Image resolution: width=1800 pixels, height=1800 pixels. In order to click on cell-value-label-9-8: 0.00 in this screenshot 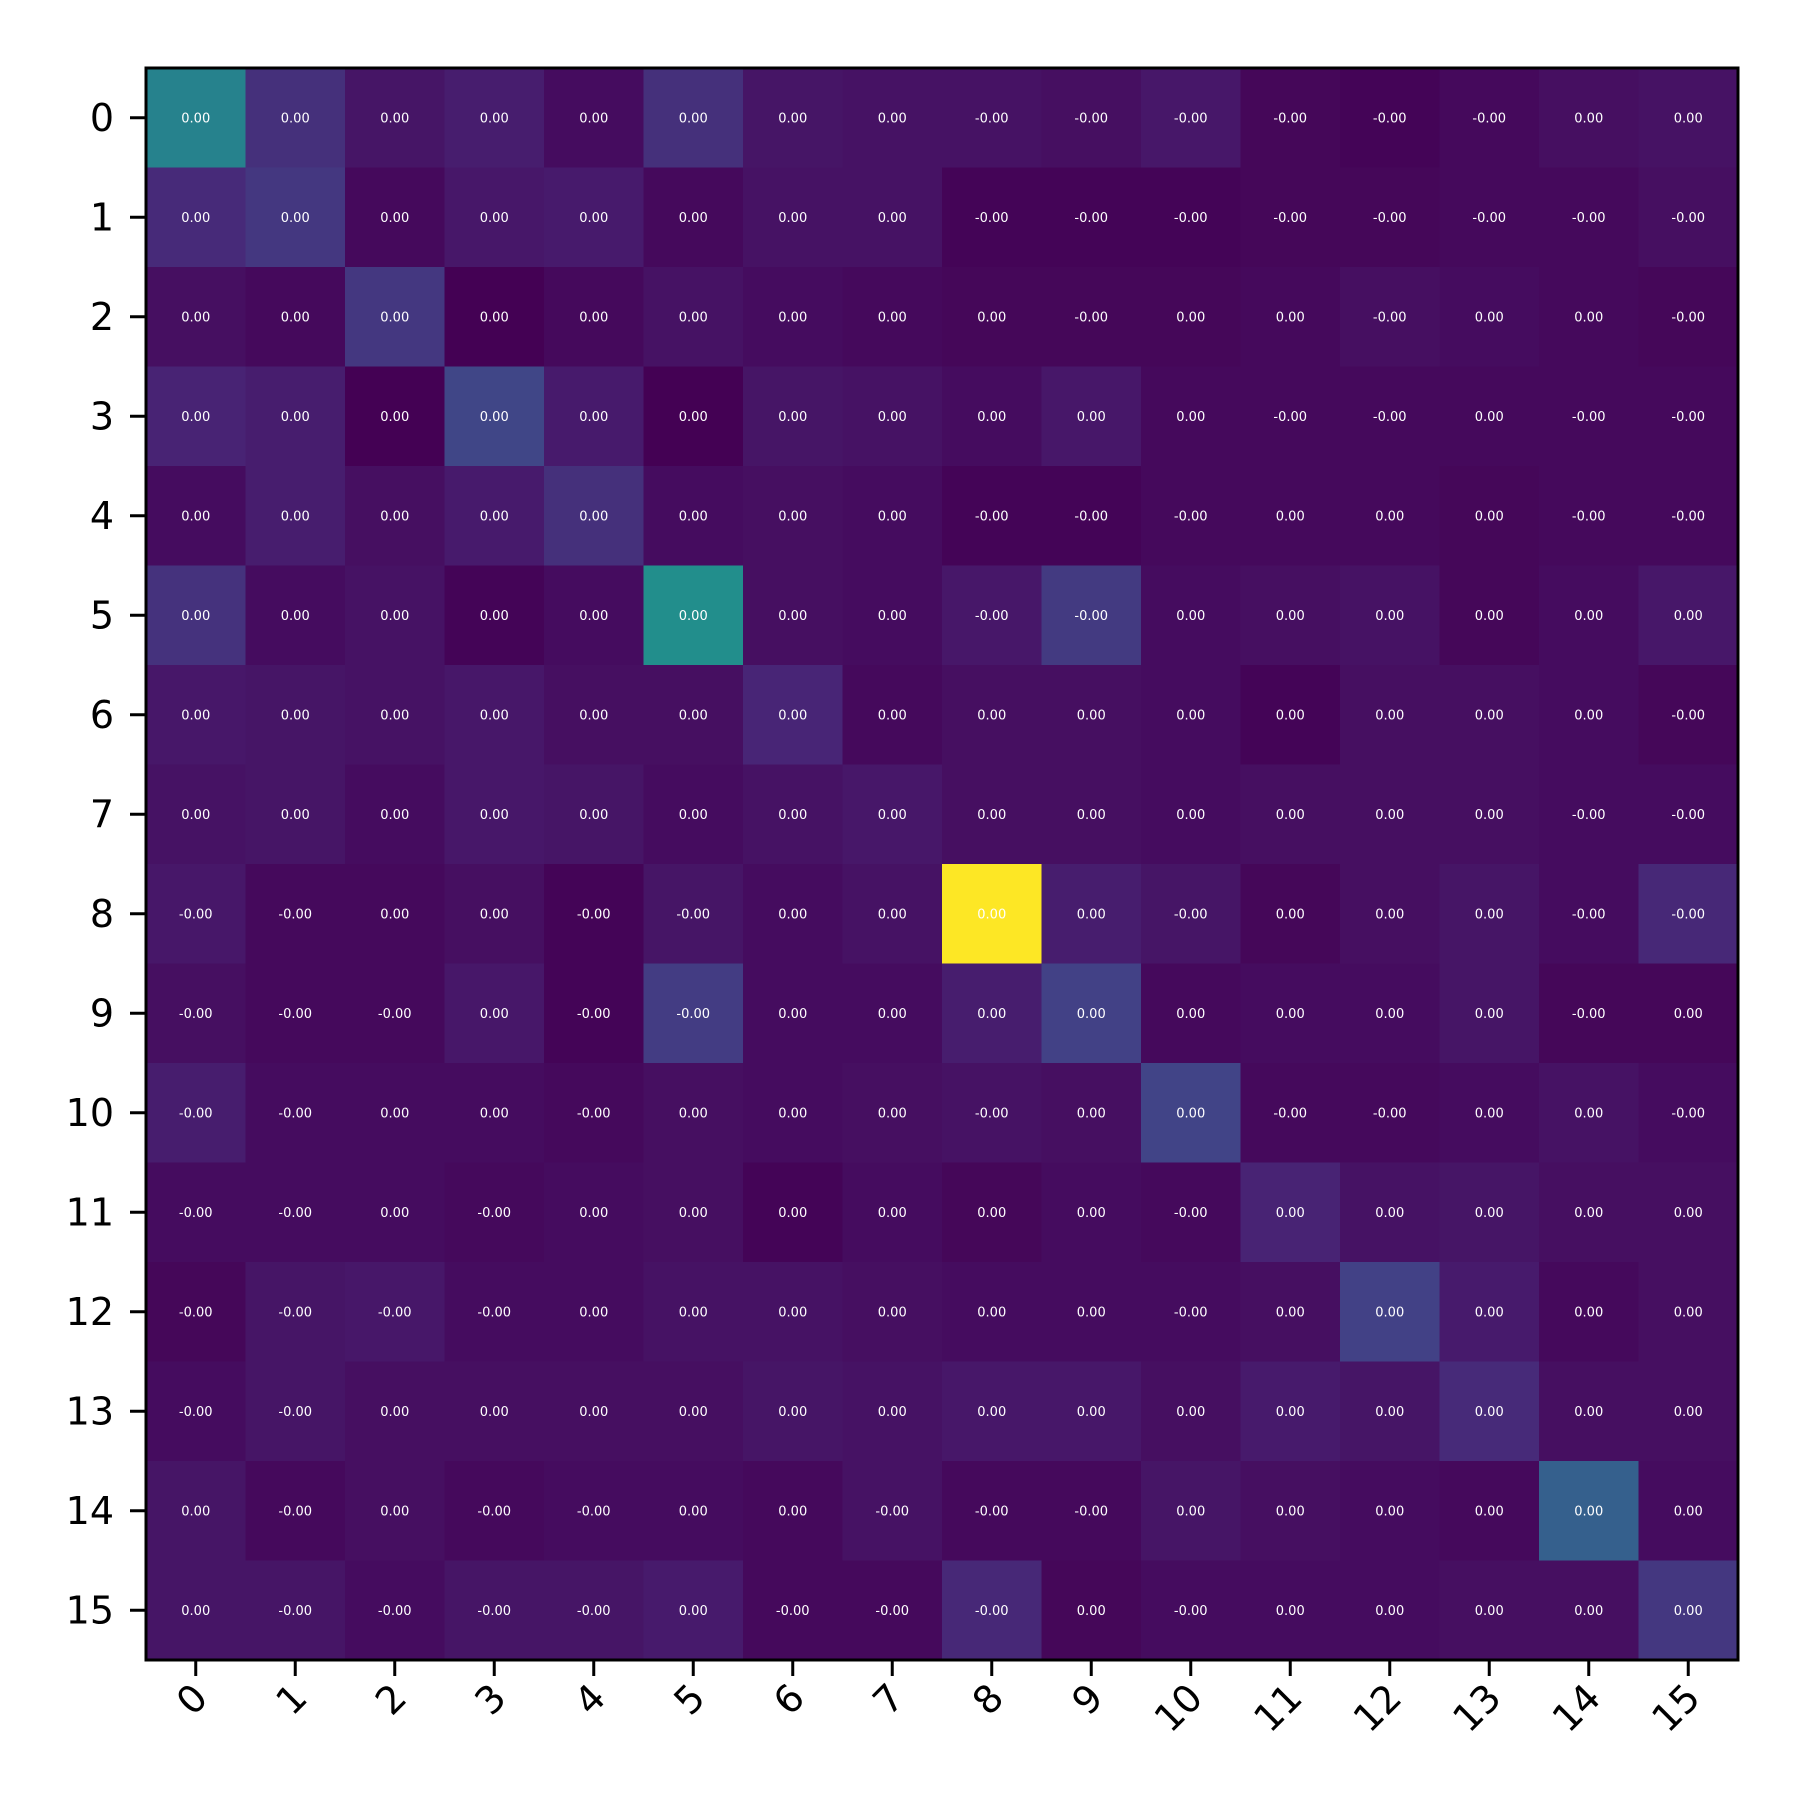, I will do `click(991, 1014)`.